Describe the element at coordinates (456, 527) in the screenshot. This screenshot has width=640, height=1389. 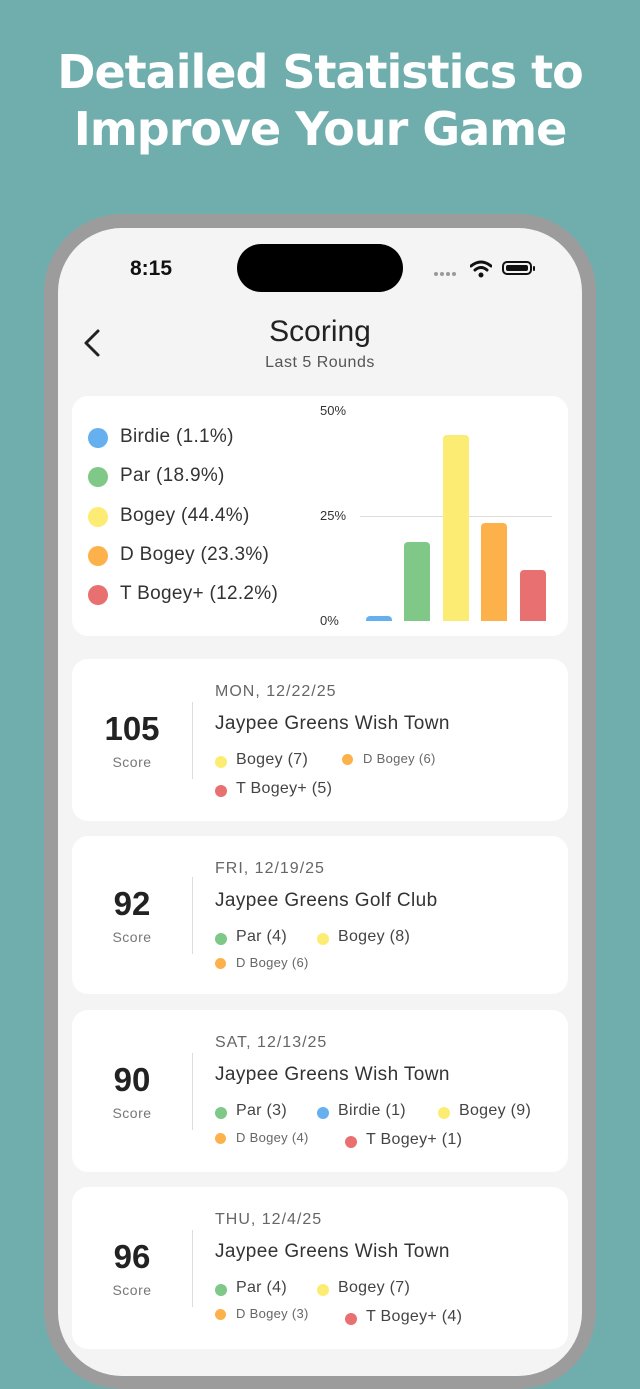
I see `bar-bogey` at that location.